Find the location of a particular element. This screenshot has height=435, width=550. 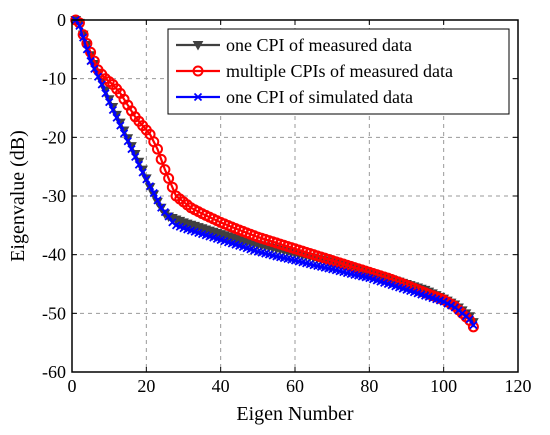

y-tick-label: -30 is located at coordinates (54, 196).